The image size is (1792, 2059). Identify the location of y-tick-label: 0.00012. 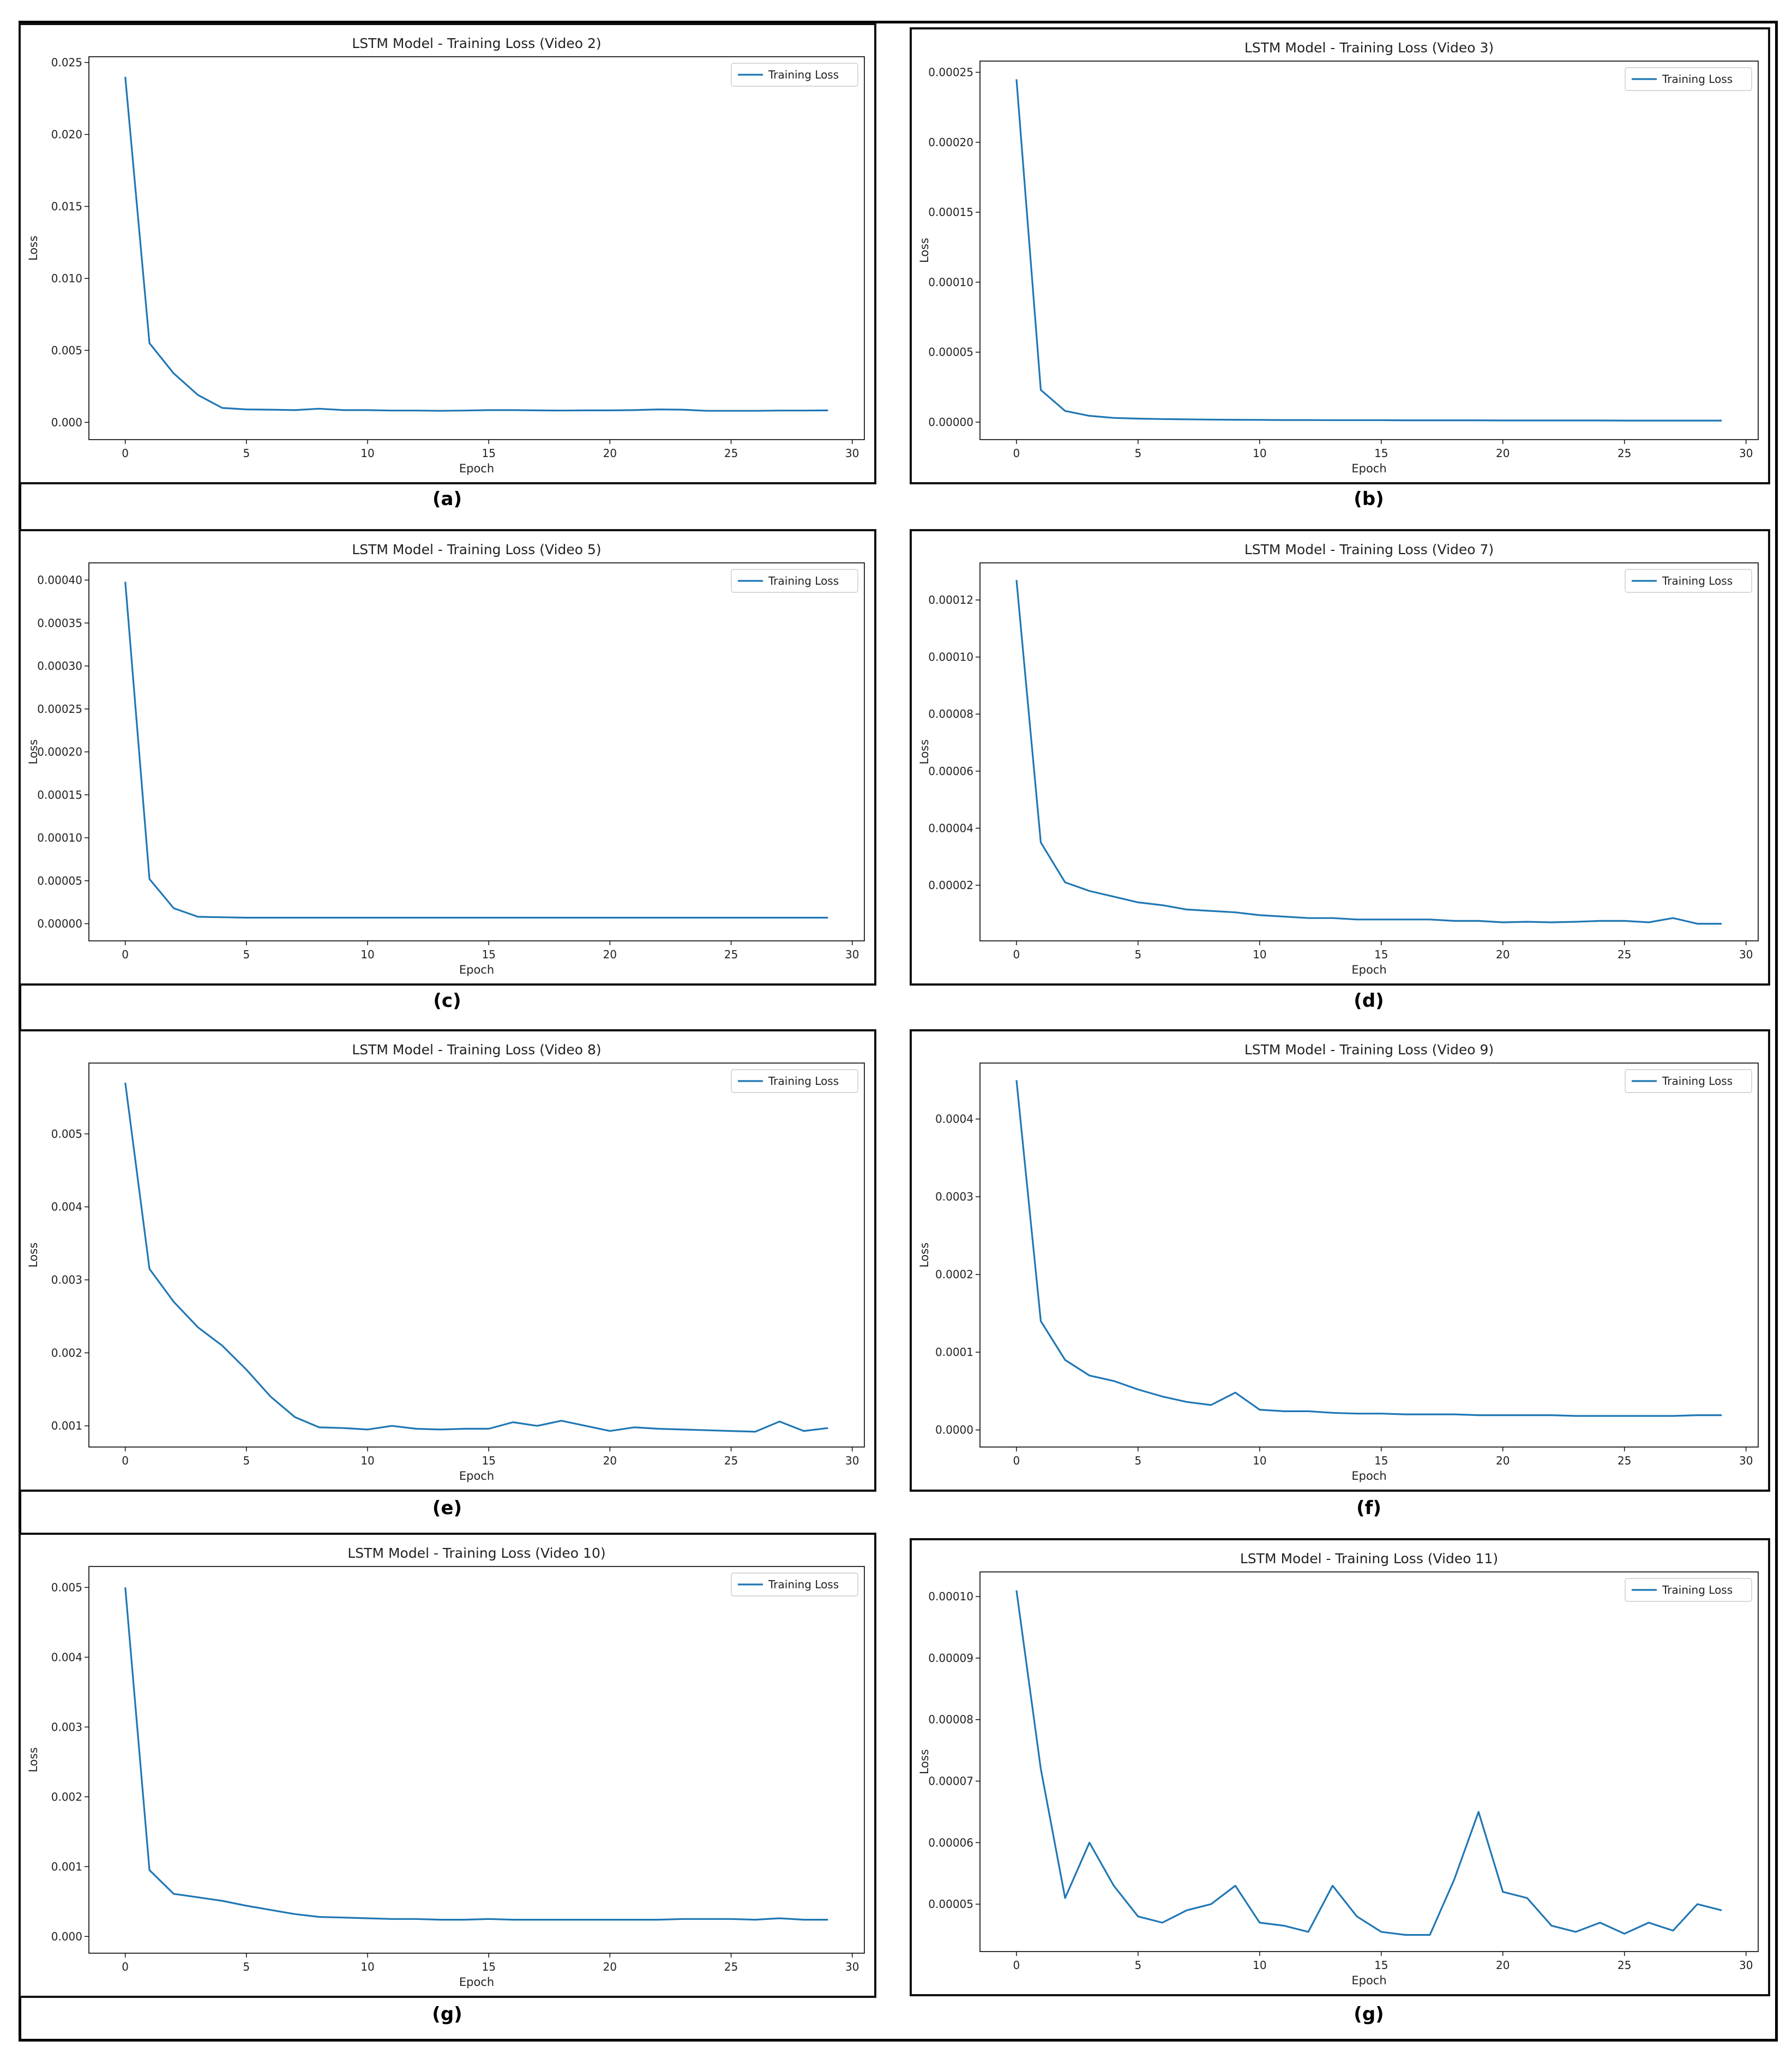
(950, 600).